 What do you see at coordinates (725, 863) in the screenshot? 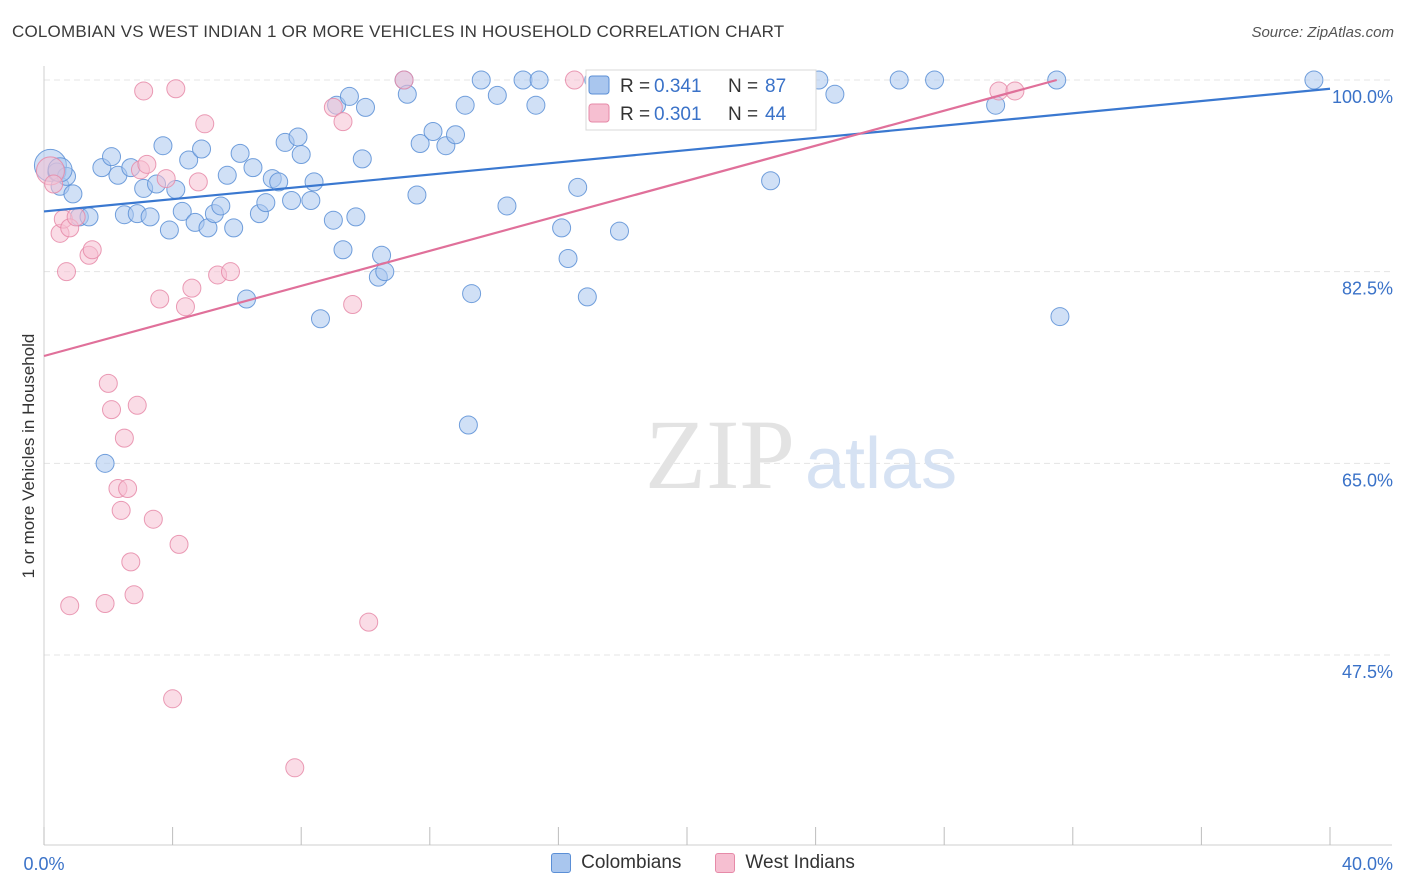
I see `west-indians-swatch` at bounding box center [725, 863].